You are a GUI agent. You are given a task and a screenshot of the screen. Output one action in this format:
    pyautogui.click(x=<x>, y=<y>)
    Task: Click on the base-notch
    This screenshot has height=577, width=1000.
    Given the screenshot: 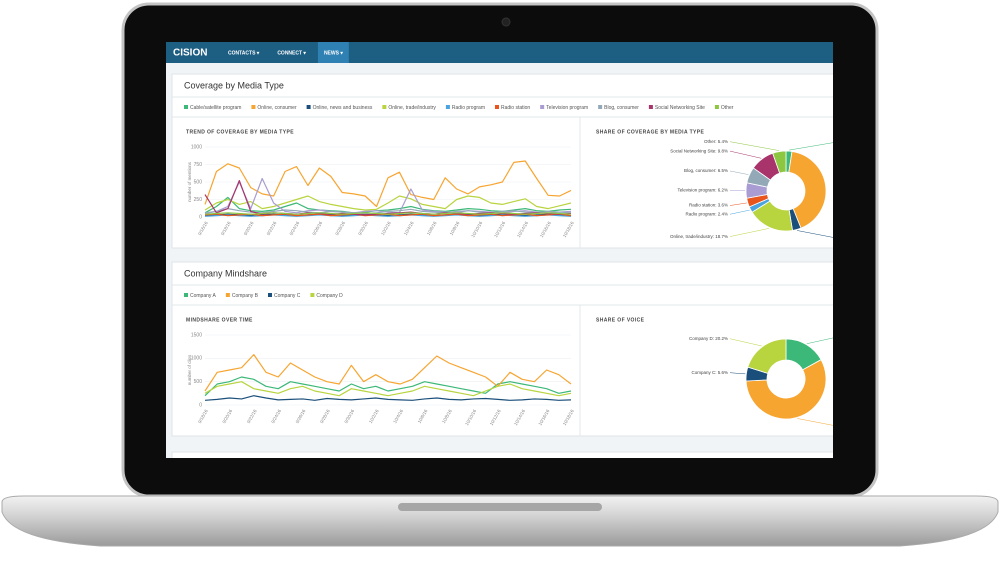 What is the action you would take?
    pyautogui.click(x=500, y=507)
    